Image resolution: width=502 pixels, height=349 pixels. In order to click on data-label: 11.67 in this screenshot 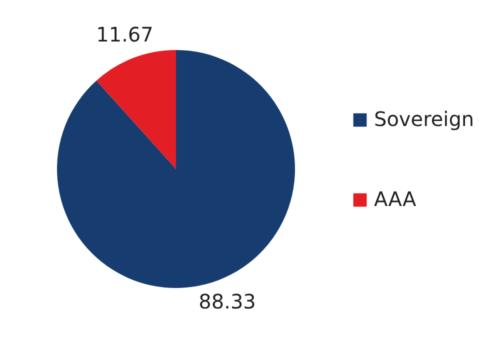, I will do `click(125, 34)`.